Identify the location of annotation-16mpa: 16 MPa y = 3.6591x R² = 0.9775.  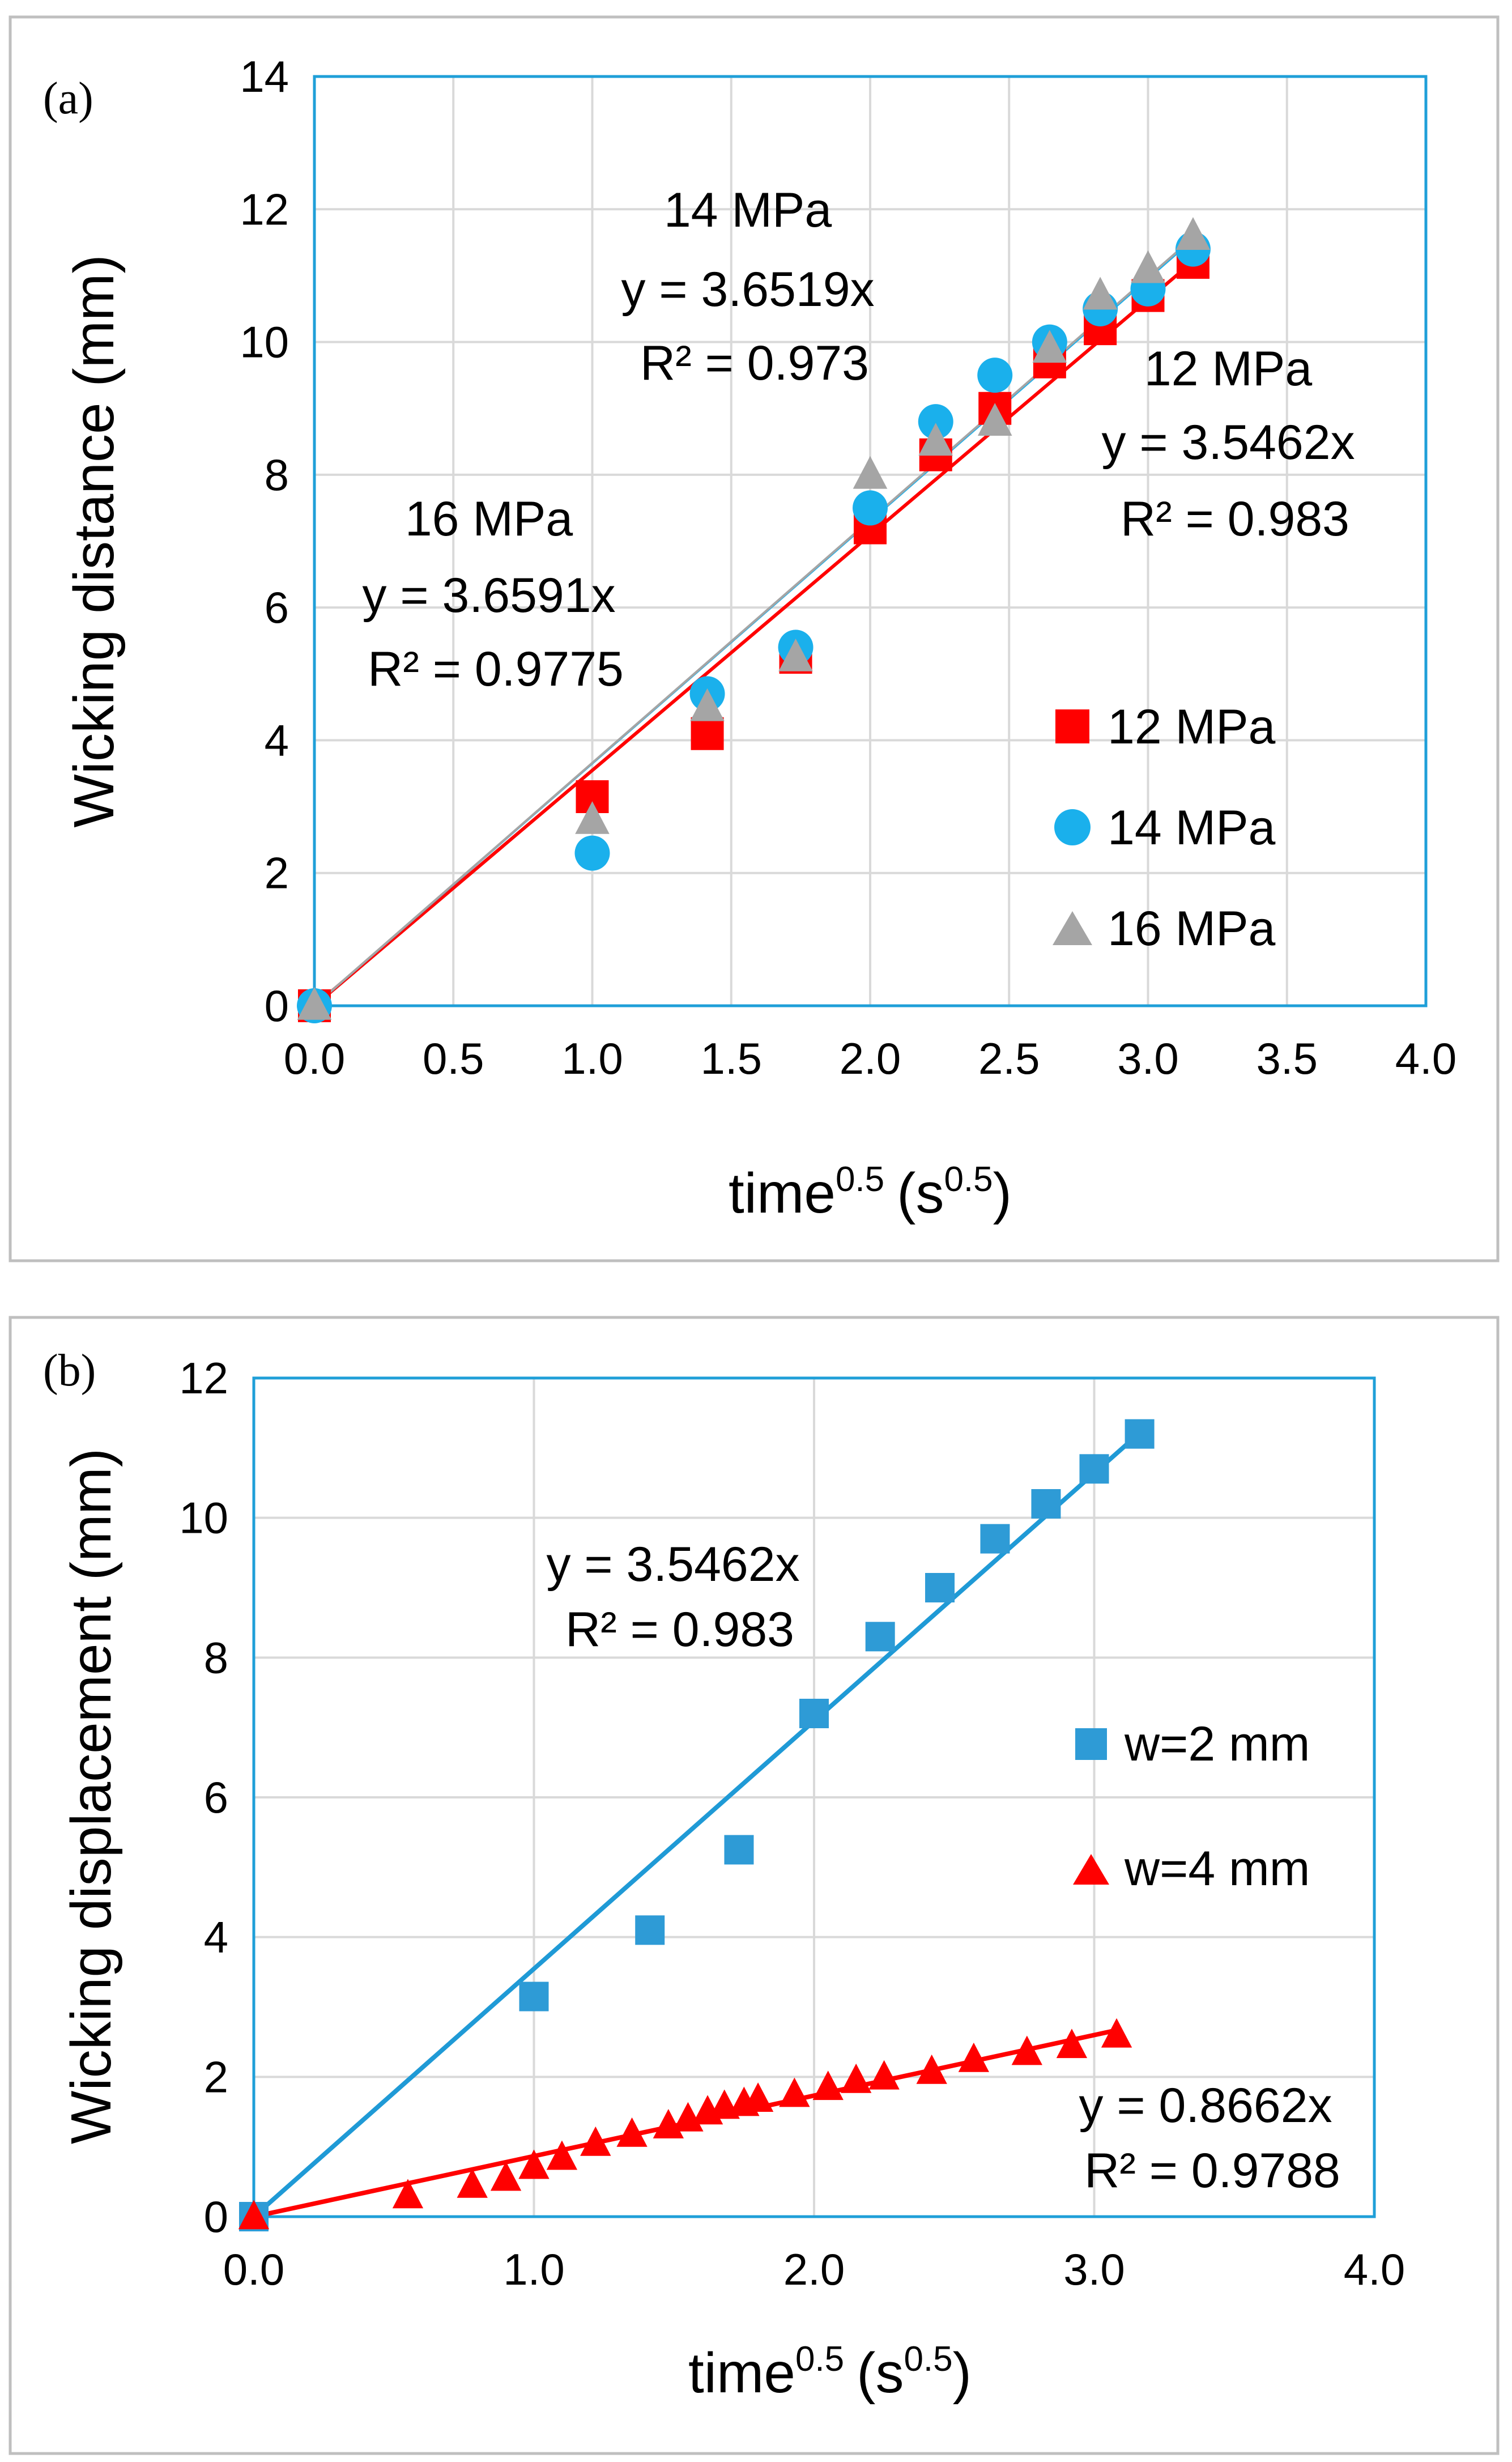
(496, 594).